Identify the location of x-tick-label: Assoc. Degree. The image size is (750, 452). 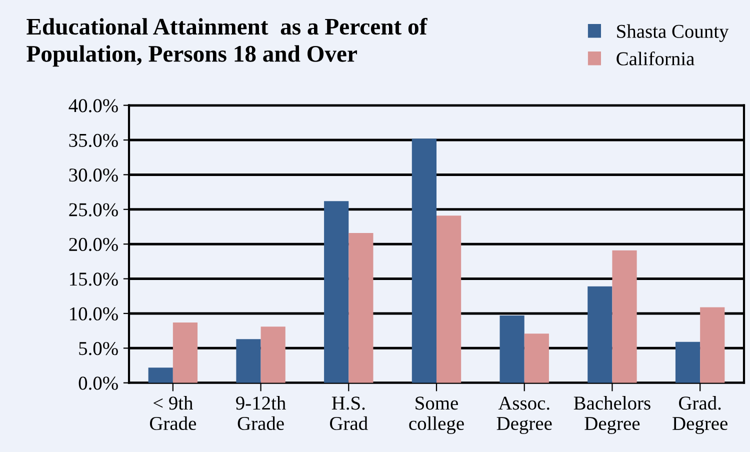
(524, 415).